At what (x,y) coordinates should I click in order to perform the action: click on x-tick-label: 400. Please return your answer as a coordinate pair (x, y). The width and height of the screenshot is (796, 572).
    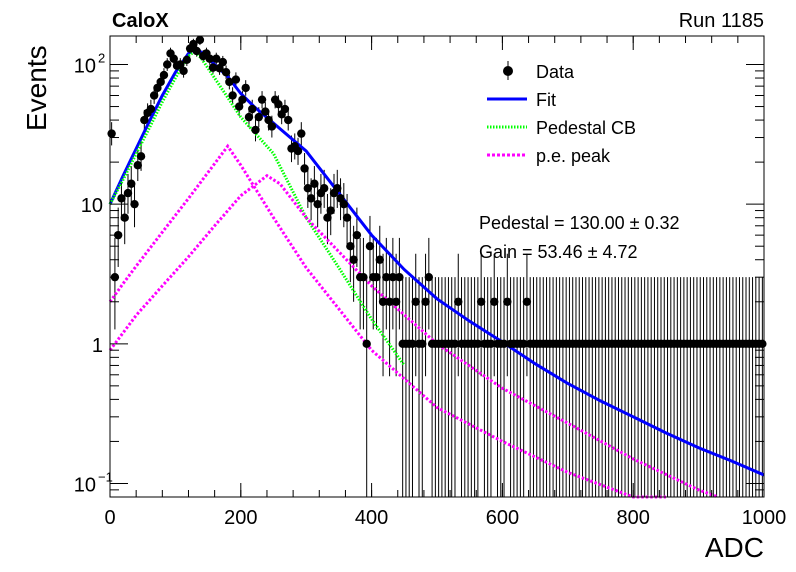
    Looking at the image, I should click on (371, 518).